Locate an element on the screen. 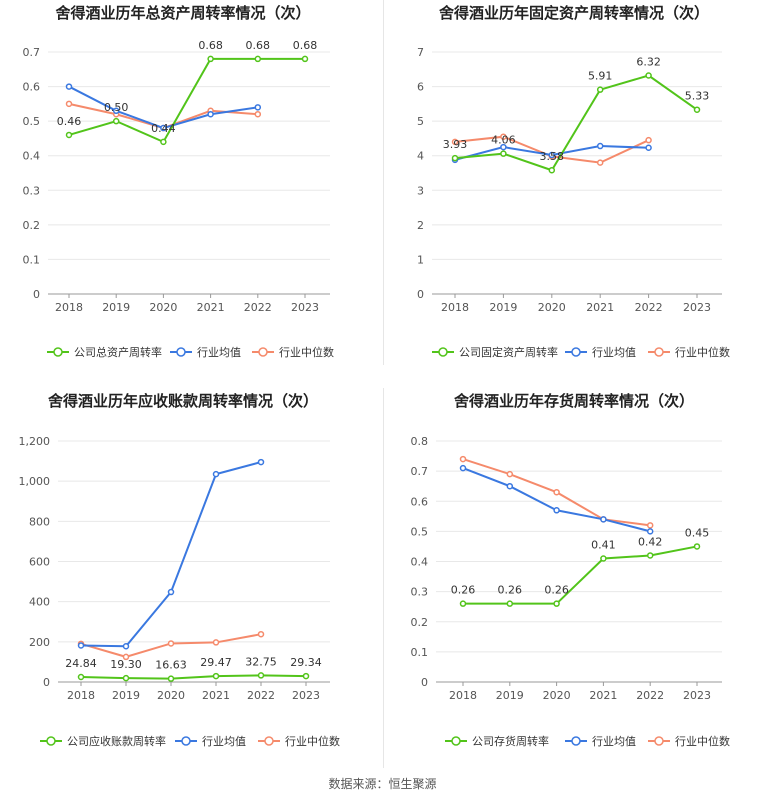 This screenshot has width=765, height=801. data-label: 0.41 is located at coordinates (603, 544).